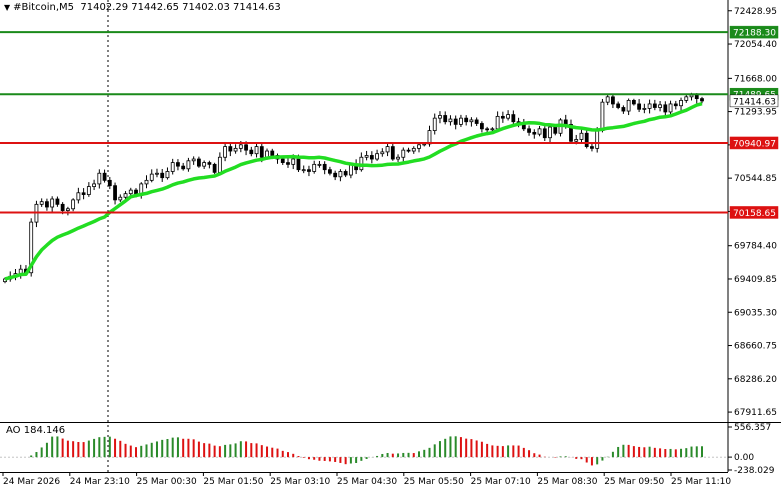 The width and height of the screenshot is (781, 493). What do you see at coordinates (43, 7) in the screenshot?
I see `symbol-label: #Bitcoin,M5` at bounding box center [43, 7].